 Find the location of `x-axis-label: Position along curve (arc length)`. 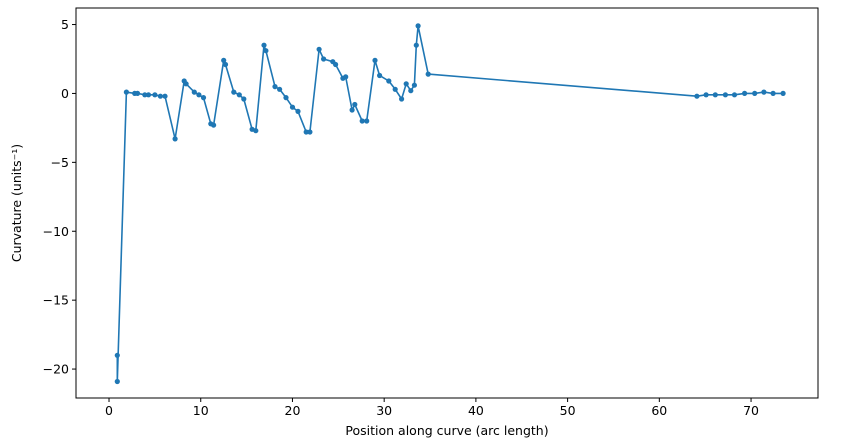

x-axis-label: Position along curve (arc length) is located at coordinates (446, 430).